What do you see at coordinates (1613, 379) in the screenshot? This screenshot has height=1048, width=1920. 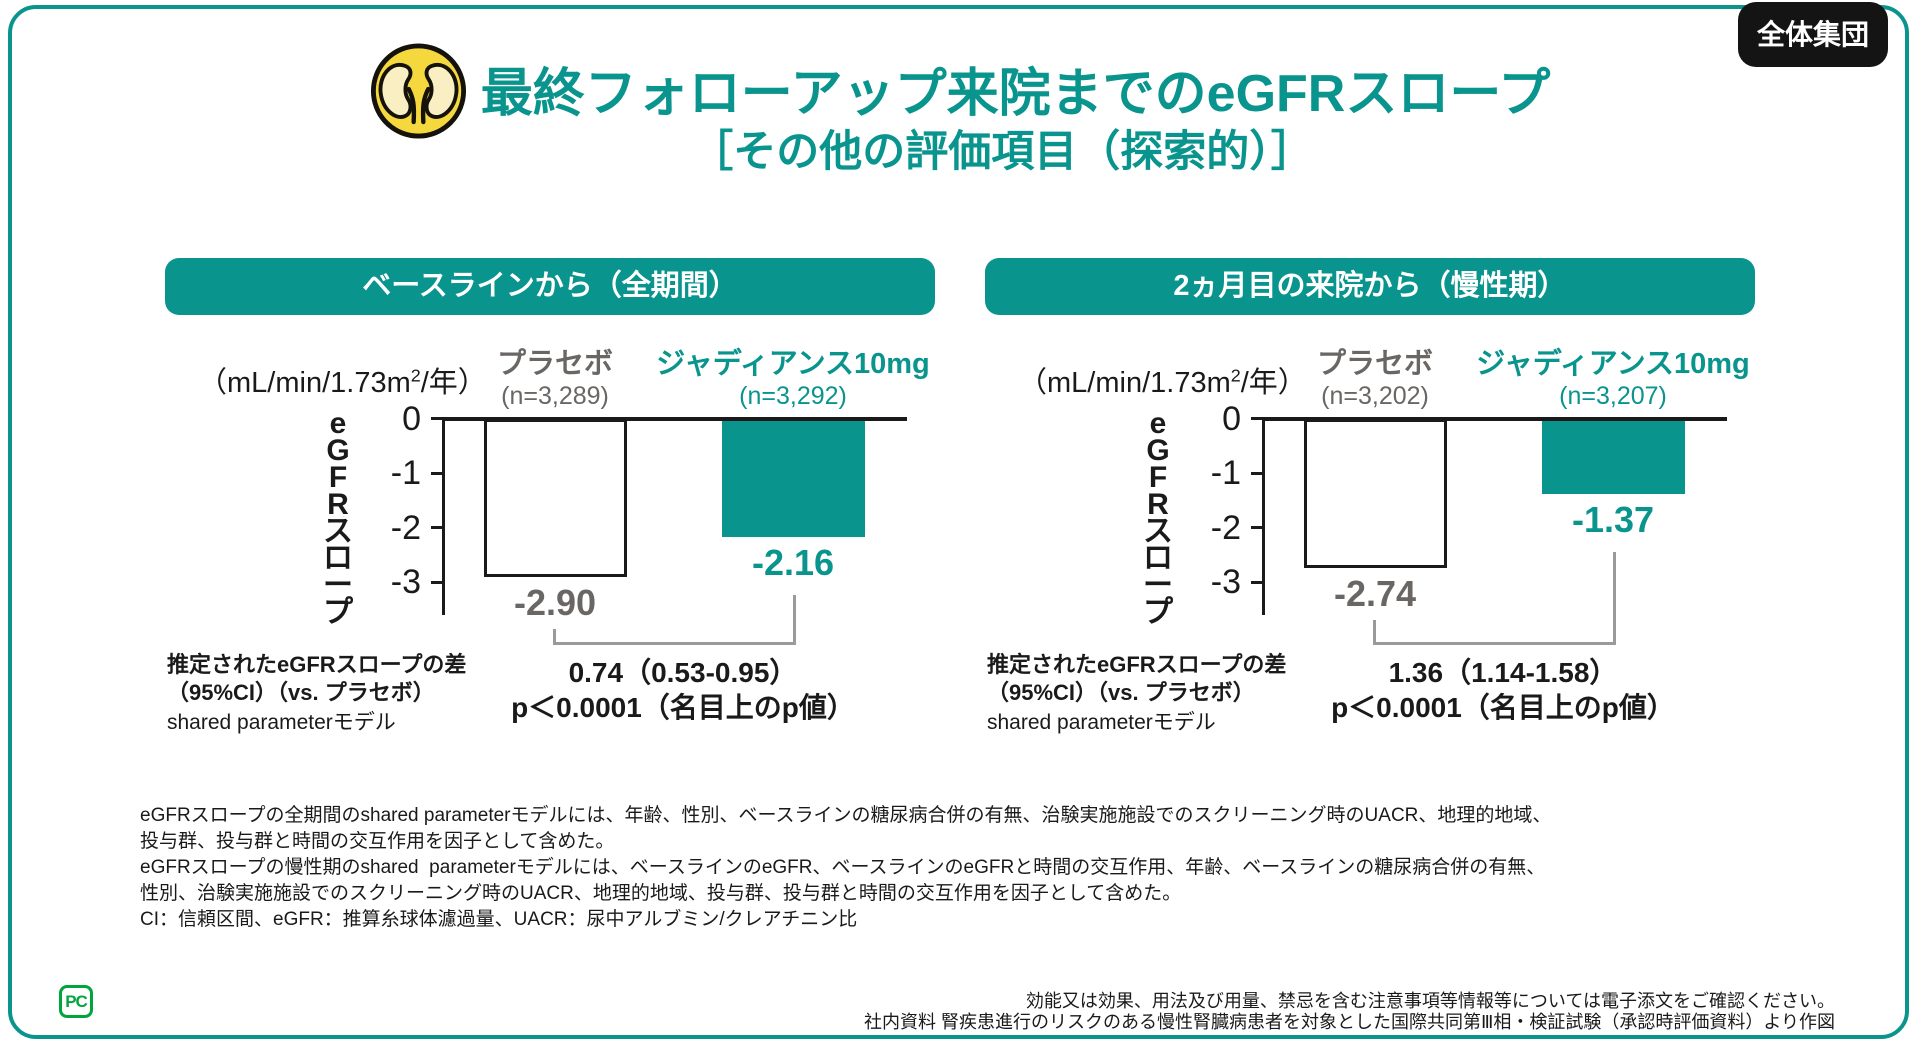 I see `treatment-label: ジャディアンス10mg (n=3,207)` at bounding box center [1613, 379].